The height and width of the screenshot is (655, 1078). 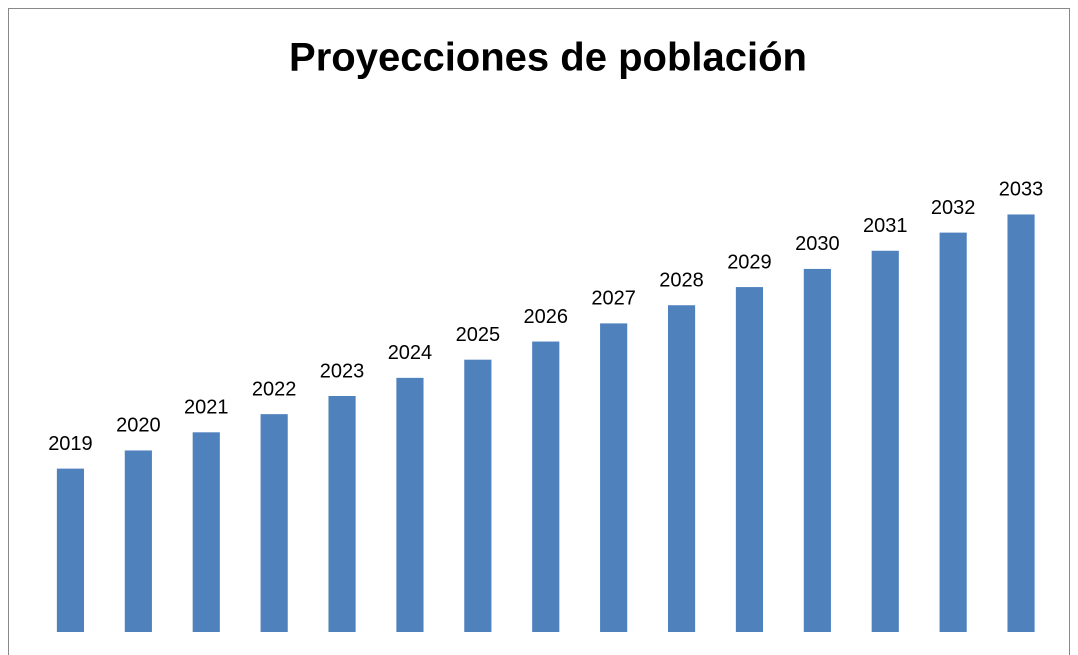 I want to click on data-label: 2029, so click(x=749, y=262).